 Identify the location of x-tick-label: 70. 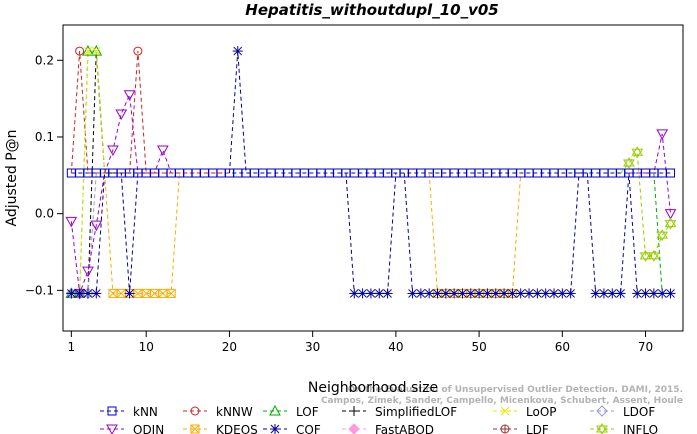
(645, 347).